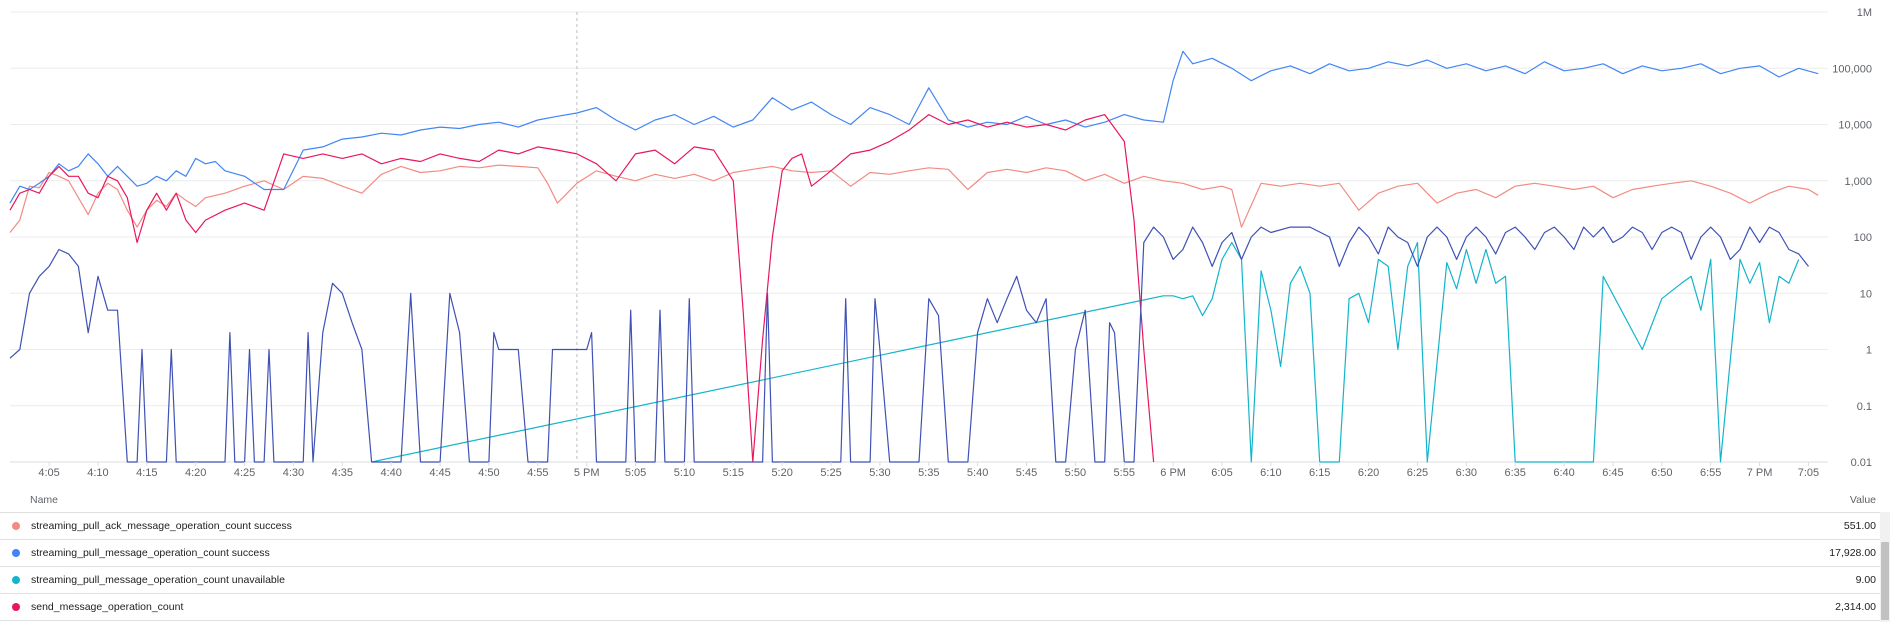 The width and height of the screenshot is (1900, 635). I want to click on x-tick-label: 7:05, so click(1808, 473).